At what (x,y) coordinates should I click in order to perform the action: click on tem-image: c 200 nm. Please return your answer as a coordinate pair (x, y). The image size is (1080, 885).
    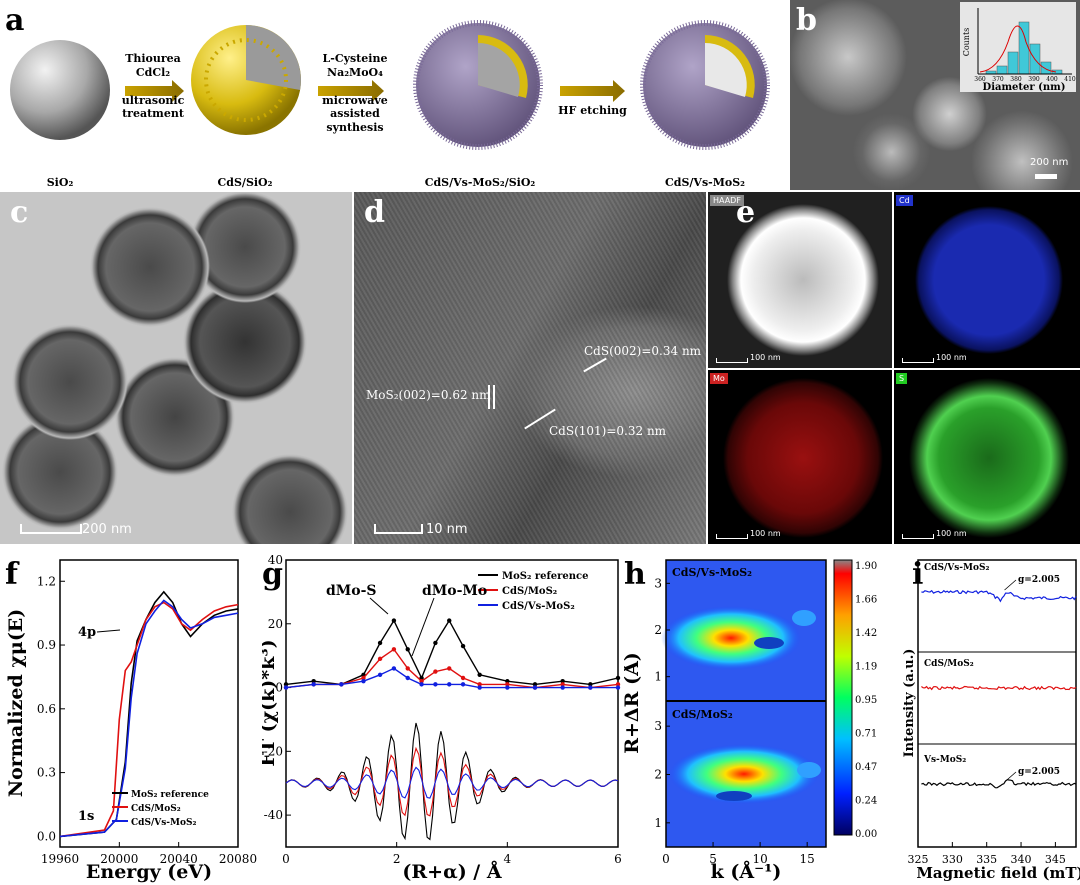
    Looking at the image, I should click on (176, 368).